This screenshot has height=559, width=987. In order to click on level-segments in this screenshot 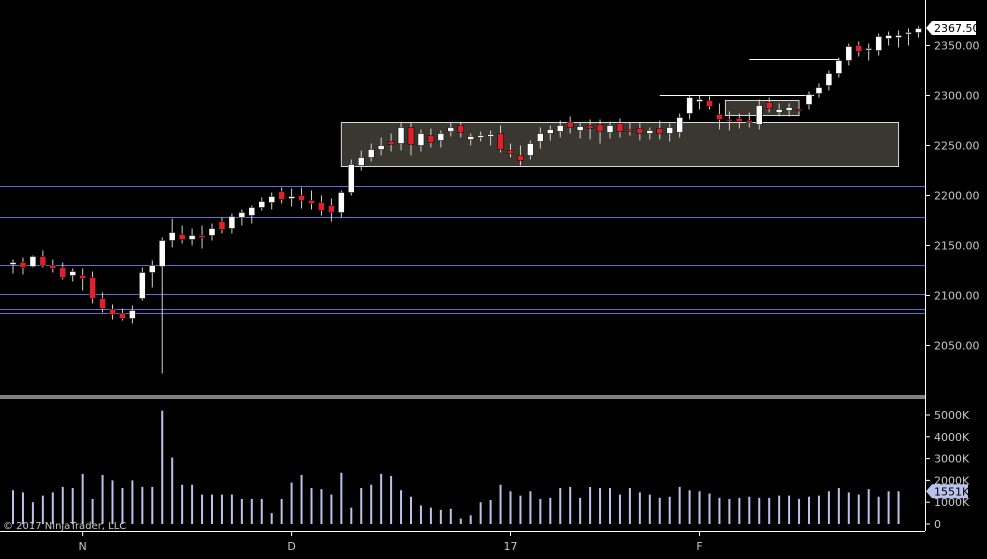, I will do `click(749, 77)`.